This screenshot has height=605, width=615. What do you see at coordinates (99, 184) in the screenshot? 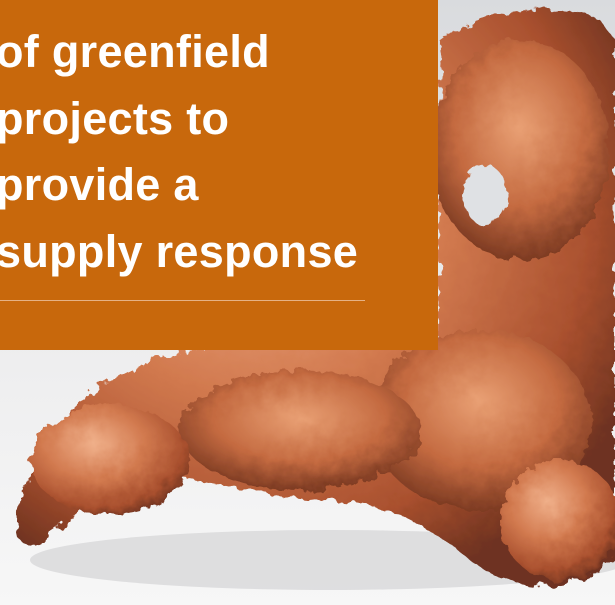
I see `headline-line: provide a` at bounding box center [99, 184].